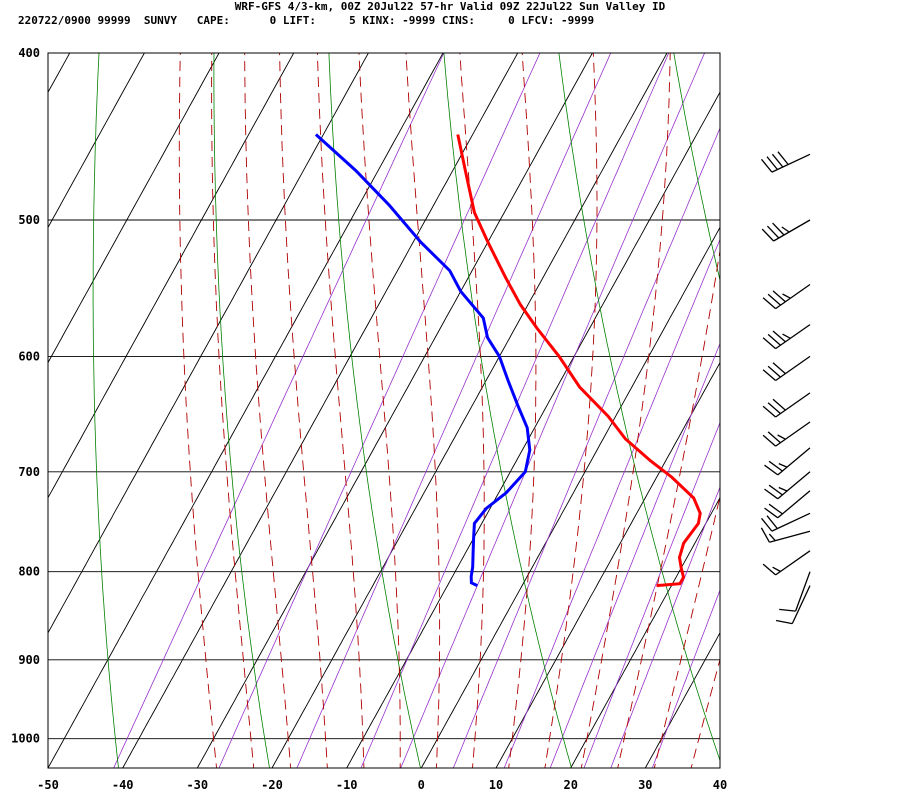 This screenshot has width=900, height=800. Describe the element at coordinates (48, 785) in the screenshot. I see `temperature-tick-label: -50` at that location.